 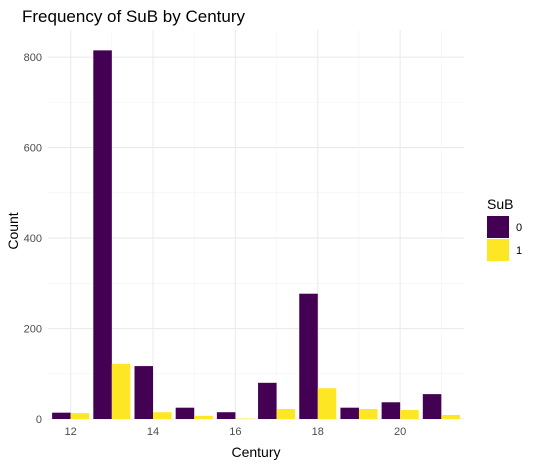 I want to click on legend: SuB 0 1, so click(x=504, y=228).